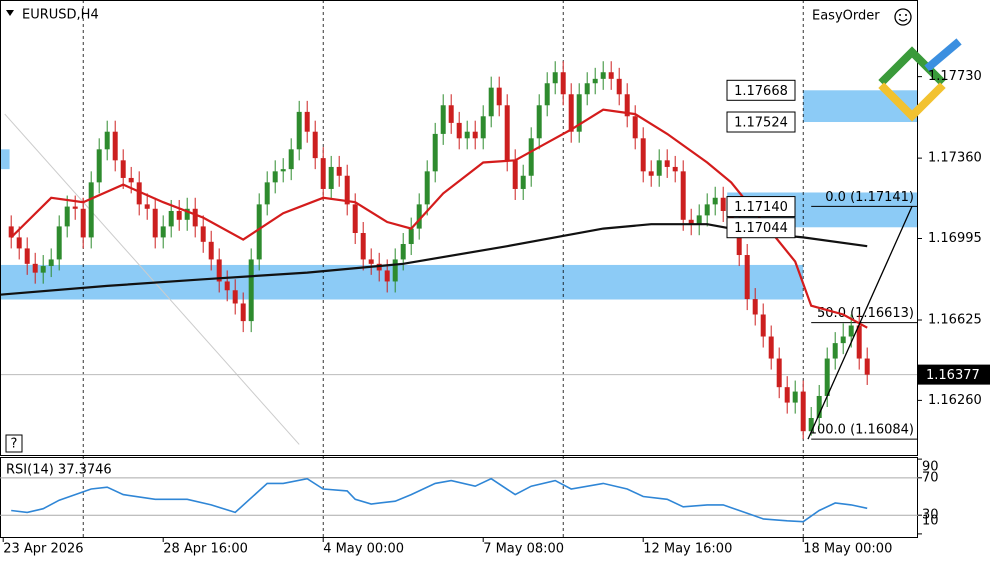 The width and height of the screenshot is (1000, 562). What do you see at coordinates (59, 470) in the screenshot?
I see `rsi-title: RSI(14) 37.3746` at bounding box center [59, 470].